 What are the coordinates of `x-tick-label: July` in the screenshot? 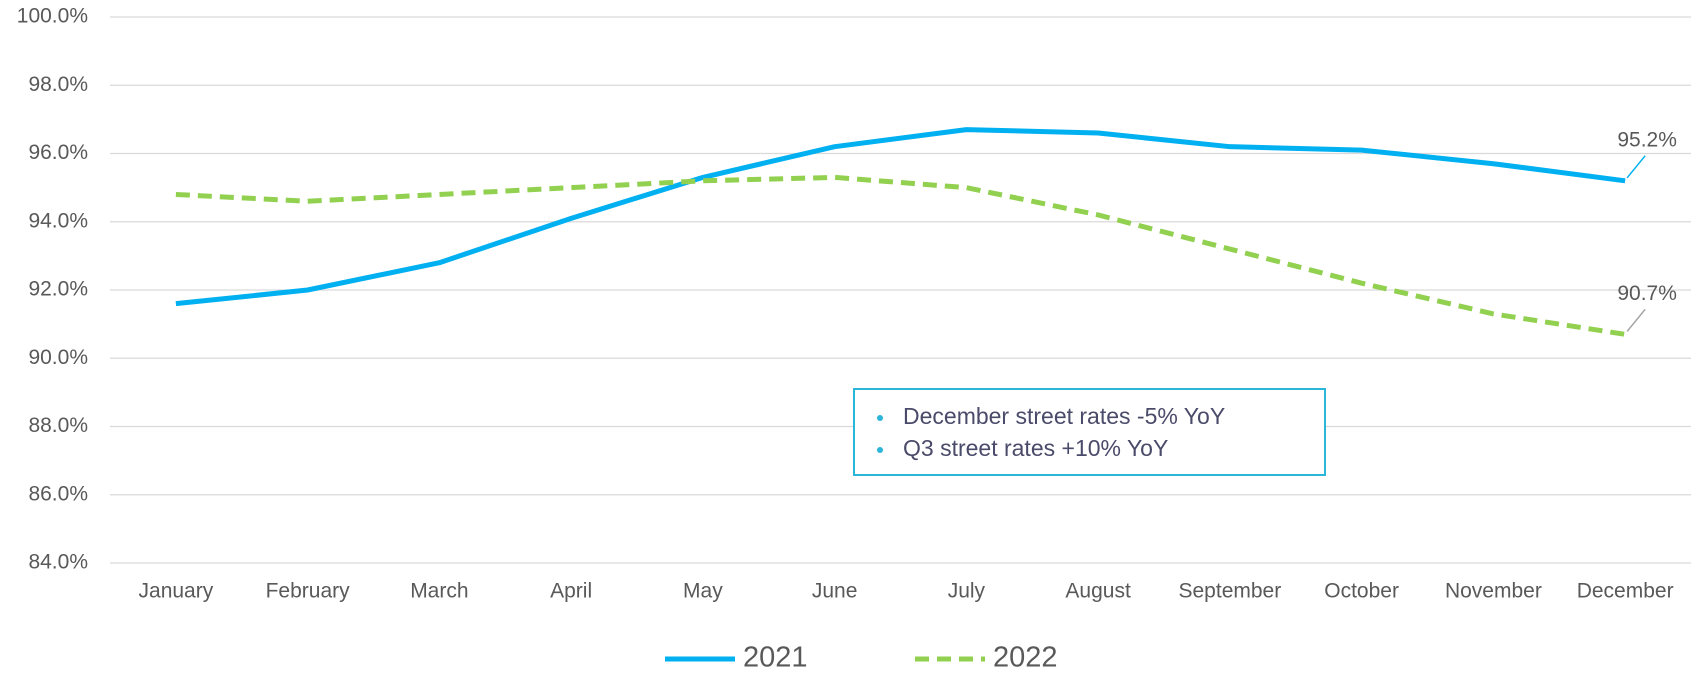 It's located at (967, 591).